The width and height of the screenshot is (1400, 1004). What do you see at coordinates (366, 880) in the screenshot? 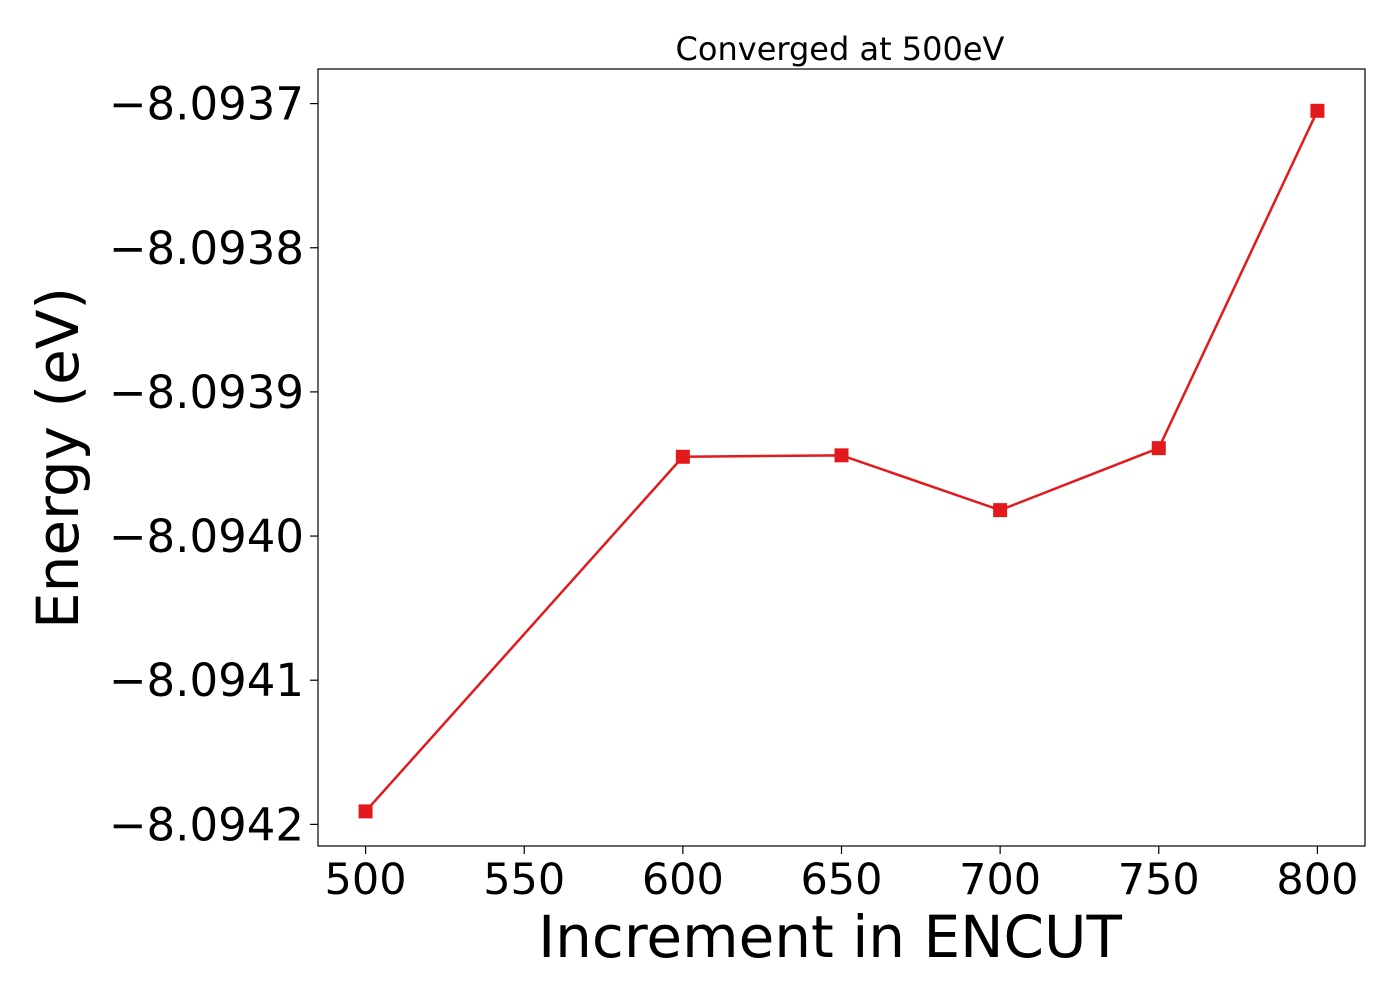
I see `x-tick-label: 500` at bounding box center [366, 880].